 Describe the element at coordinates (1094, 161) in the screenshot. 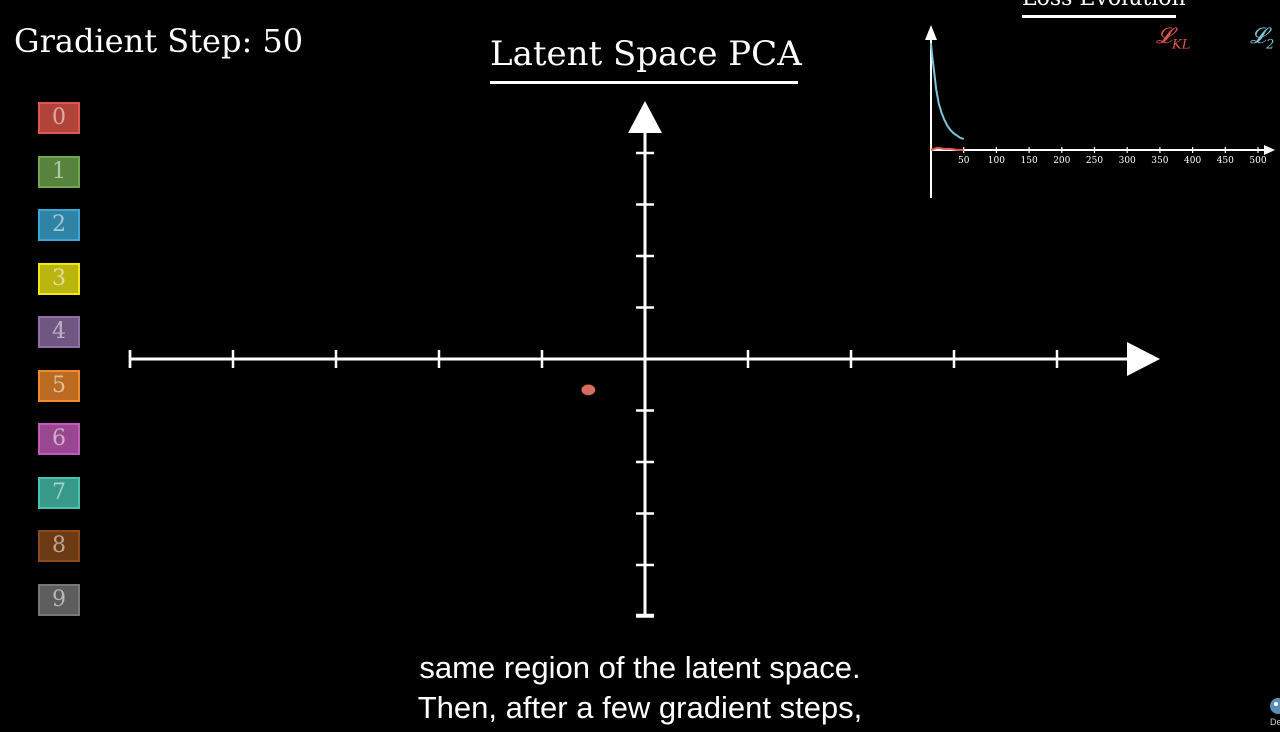

I see `loss-x-tick-label: 250` at that location.